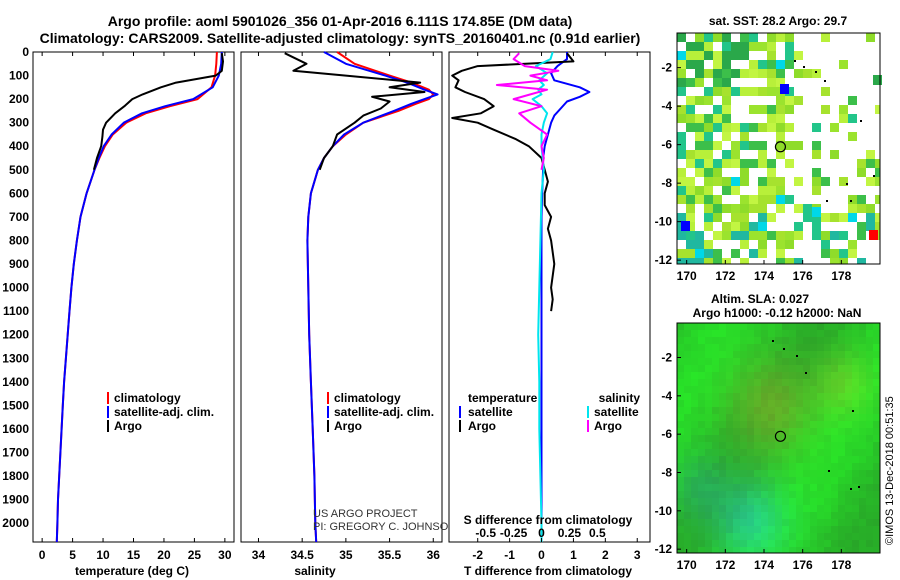 This screenshot has width=900, height=580. I want to click on series-line-argo, so click(158, 112).